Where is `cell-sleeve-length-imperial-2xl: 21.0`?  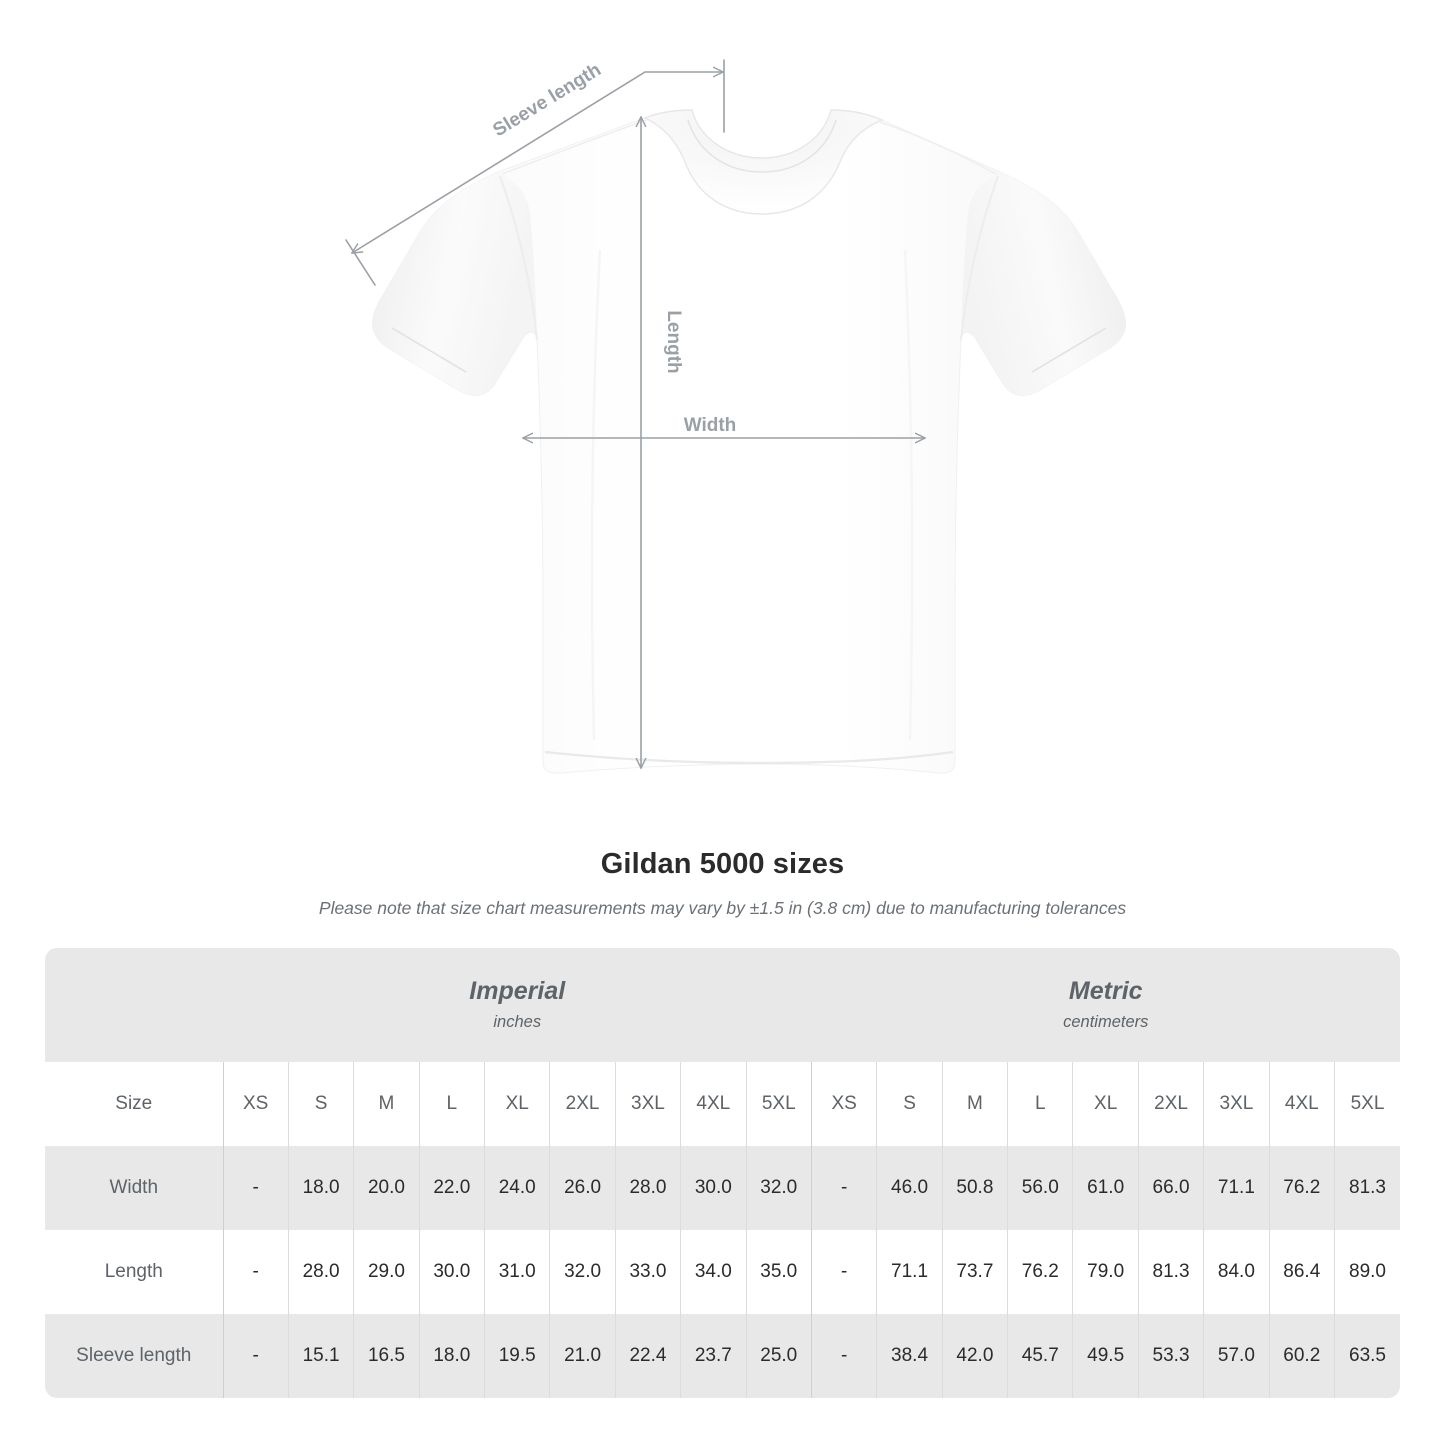 cell-sleeve-length-imperial-2xl: 21.0 is located at coordinates (582, 1356).